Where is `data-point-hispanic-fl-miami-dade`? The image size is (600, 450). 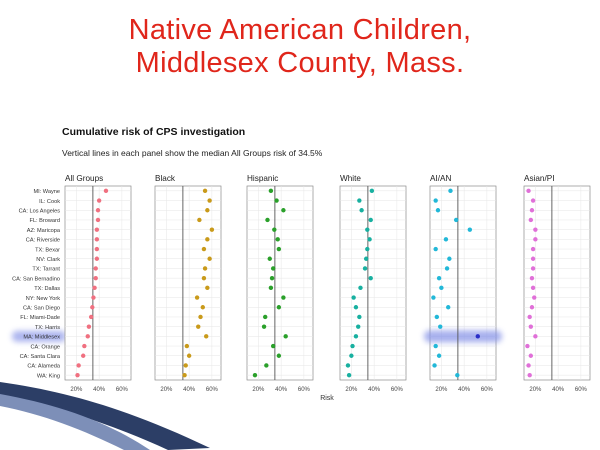
data-point-hispanic-fl-miami-dade is located at coordinates (265, 317).